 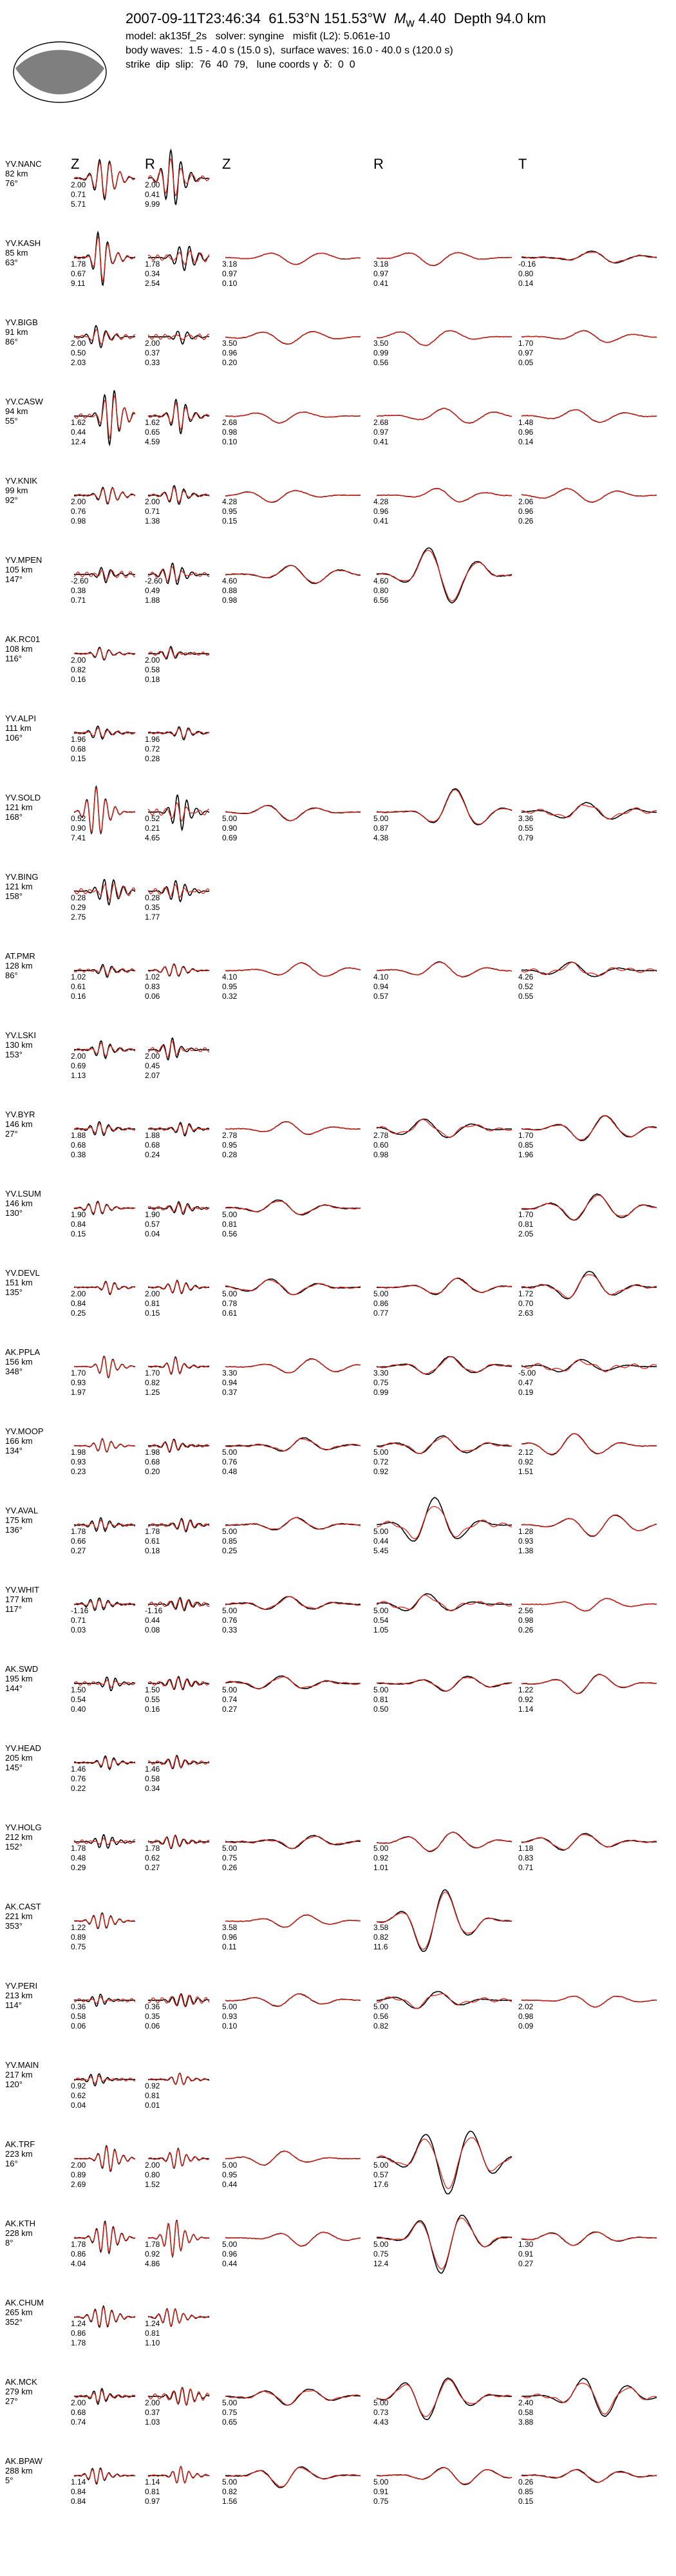 I want to click on correlation-label: 0.94, so click(x=230, y=1382).